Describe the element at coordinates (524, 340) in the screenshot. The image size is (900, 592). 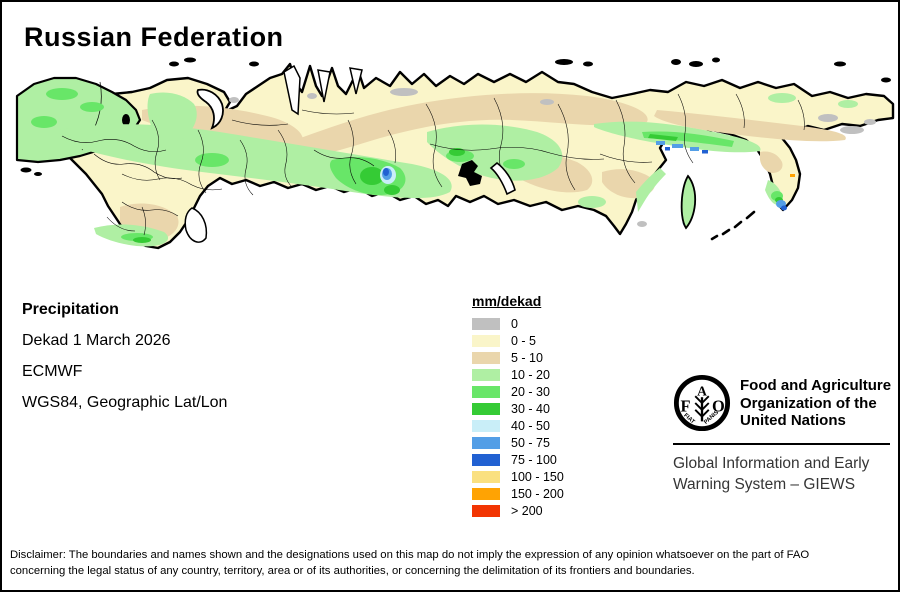
I see `legend-label: 0 - 5` at that location.